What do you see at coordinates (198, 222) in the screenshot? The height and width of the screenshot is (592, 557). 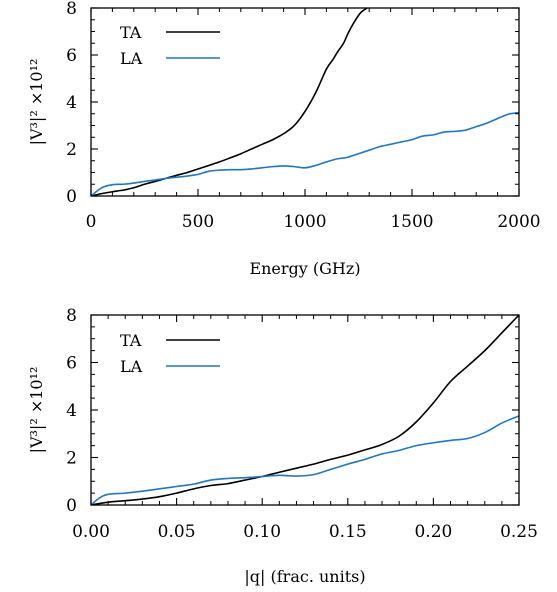 I see `x-tick-label: 500` at bounding box center [198, 222].